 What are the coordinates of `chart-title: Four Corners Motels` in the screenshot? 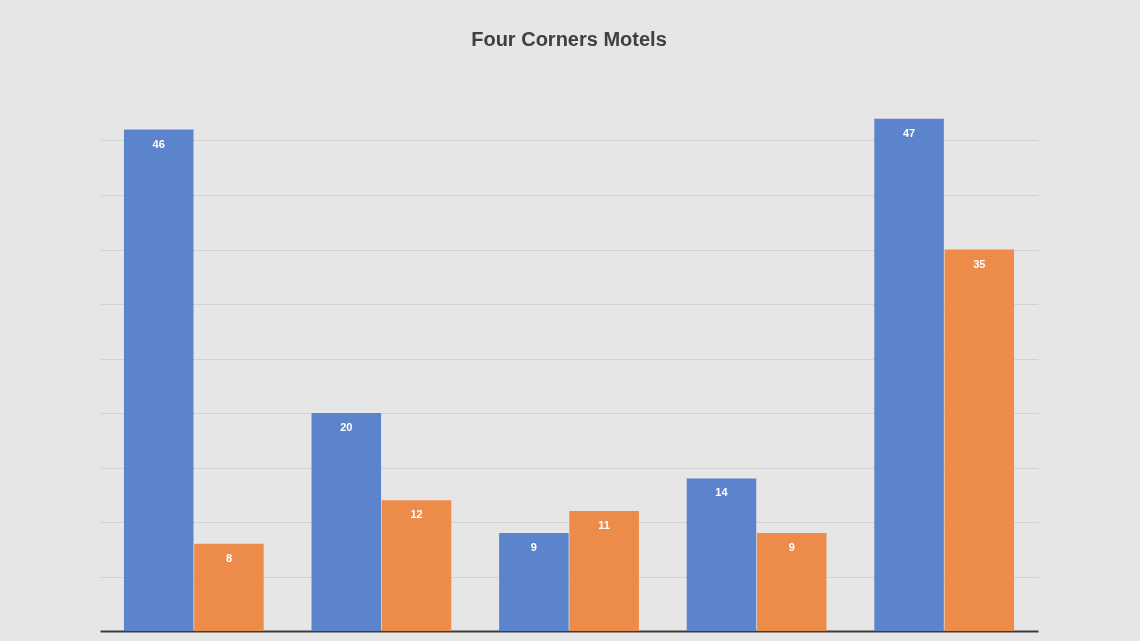 It's located at (569, 39).